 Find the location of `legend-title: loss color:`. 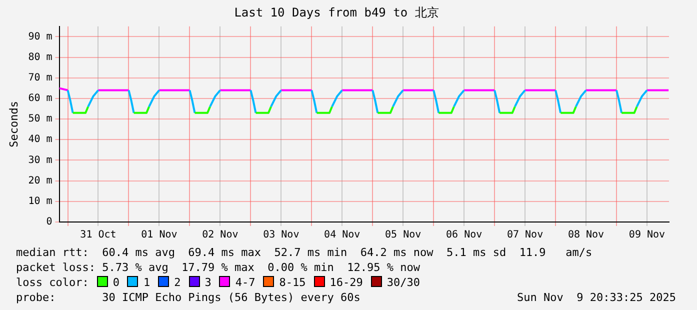

legend-title: loss color: is located at coordinates (52, 282).